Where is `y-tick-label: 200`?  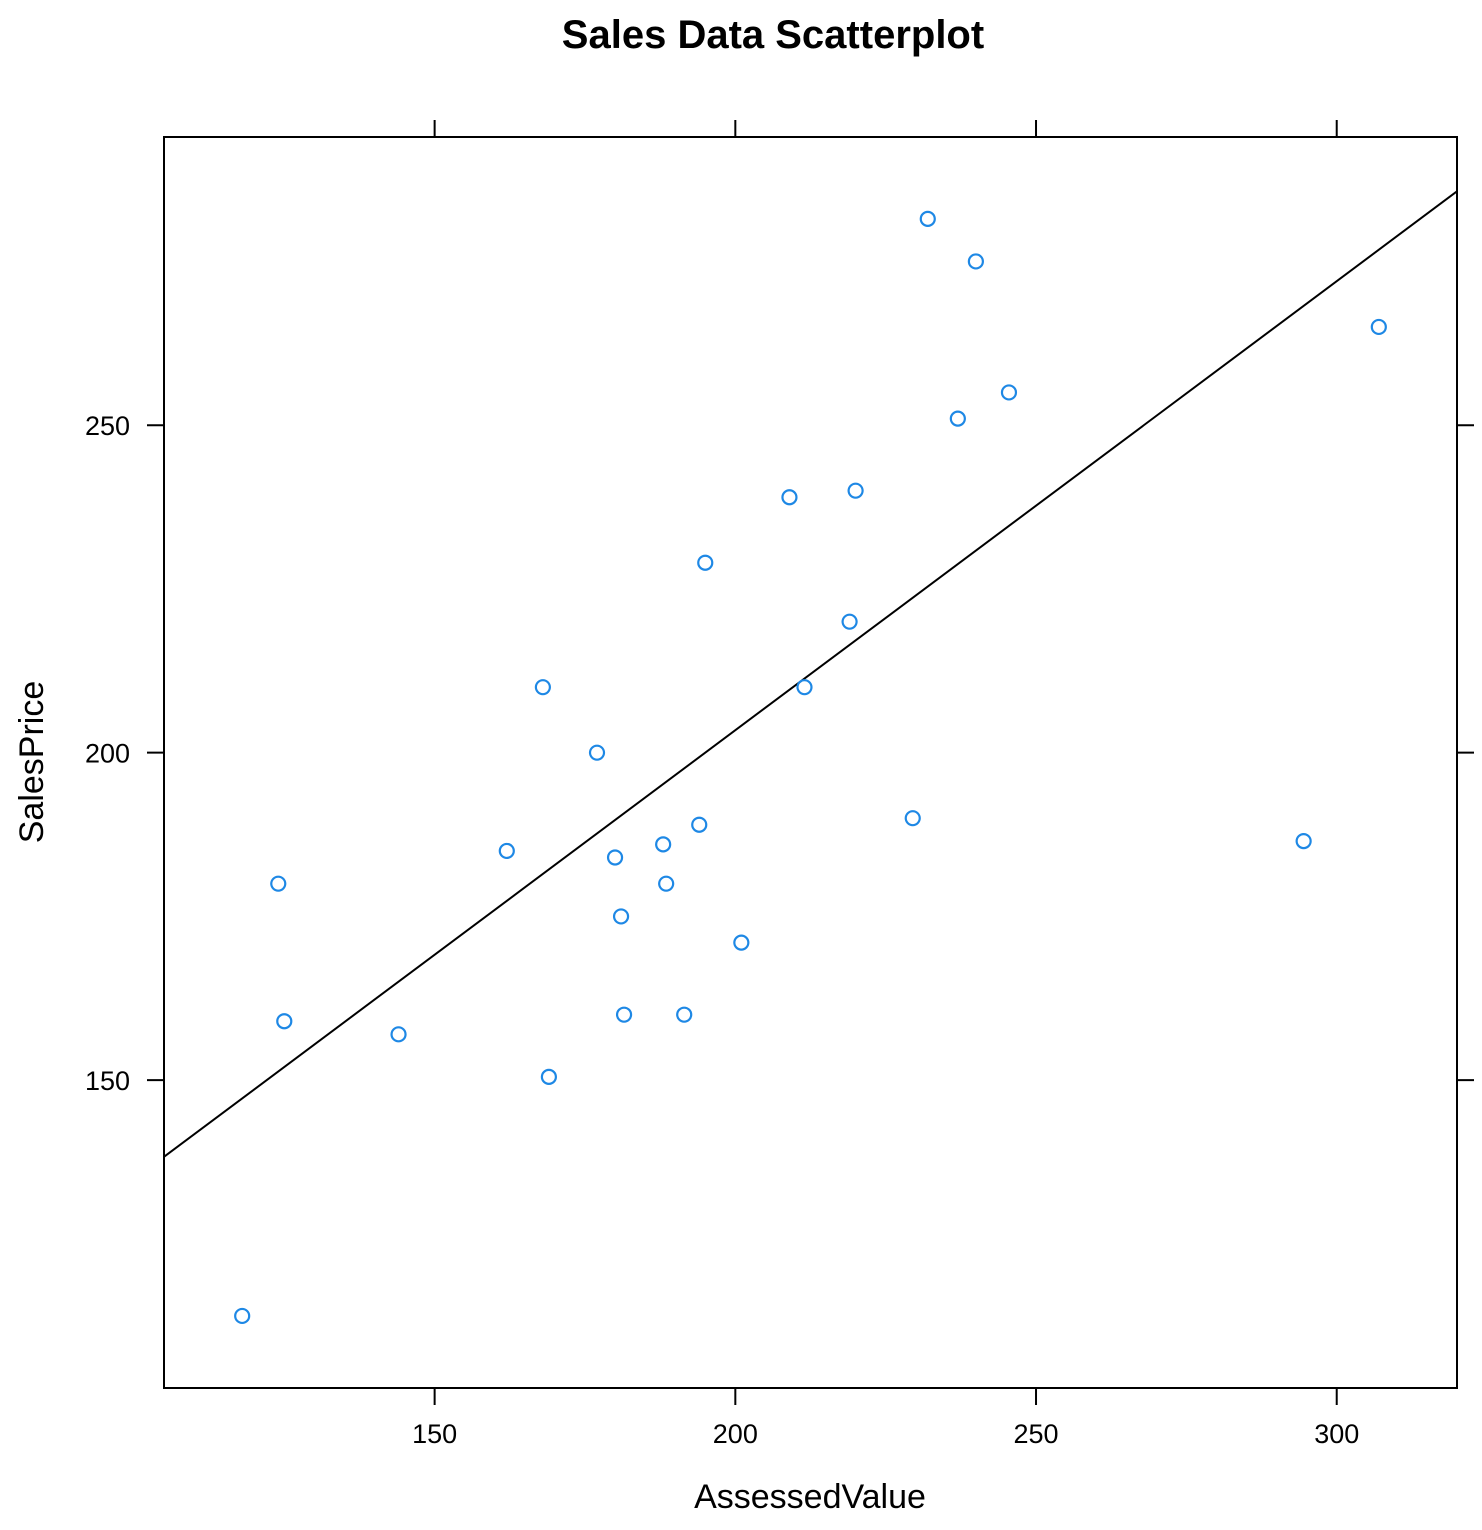
y-tick-label: 200 is located at coordinates (107, 754).